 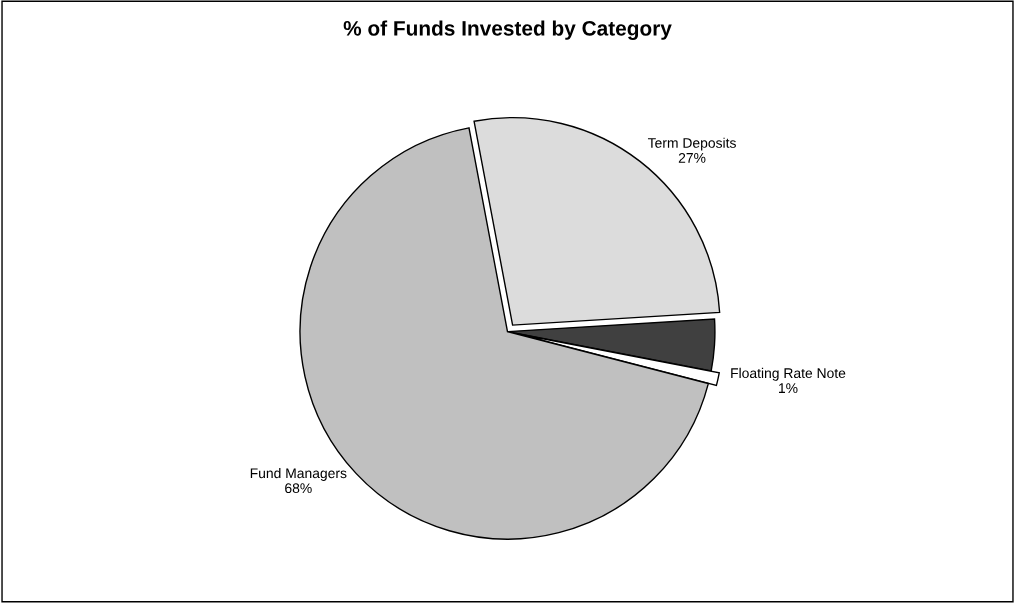 I want to click on slice-label: Term Deposits, so click(x=691, y=144).